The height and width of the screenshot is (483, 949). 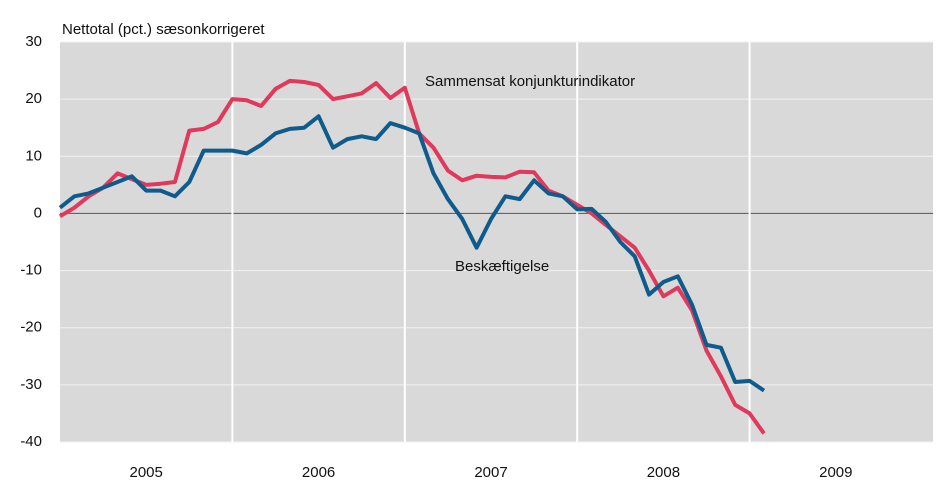 I want to click on y-axis-title: Nettotal (pct.) sæsonkorrigeret, so click(x=163, y=29).